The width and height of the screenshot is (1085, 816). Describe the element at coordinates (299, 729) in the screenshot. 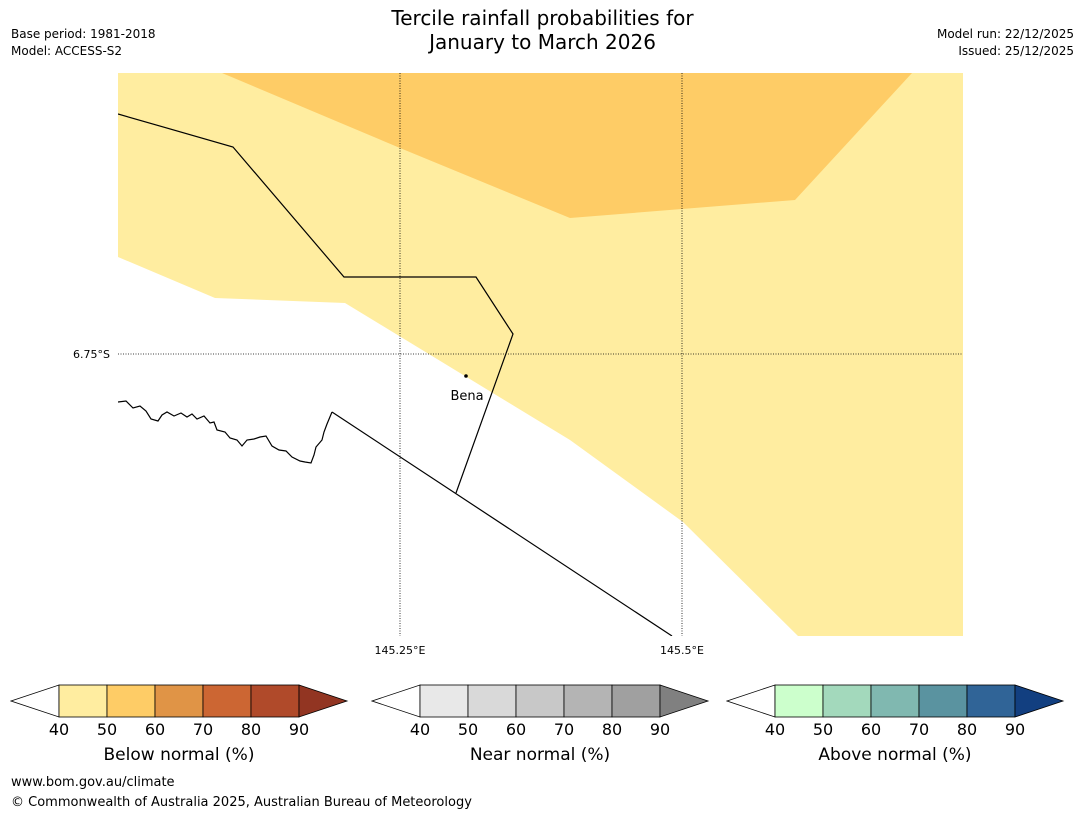

I see `colorbar-below-tick: 90` at that location.